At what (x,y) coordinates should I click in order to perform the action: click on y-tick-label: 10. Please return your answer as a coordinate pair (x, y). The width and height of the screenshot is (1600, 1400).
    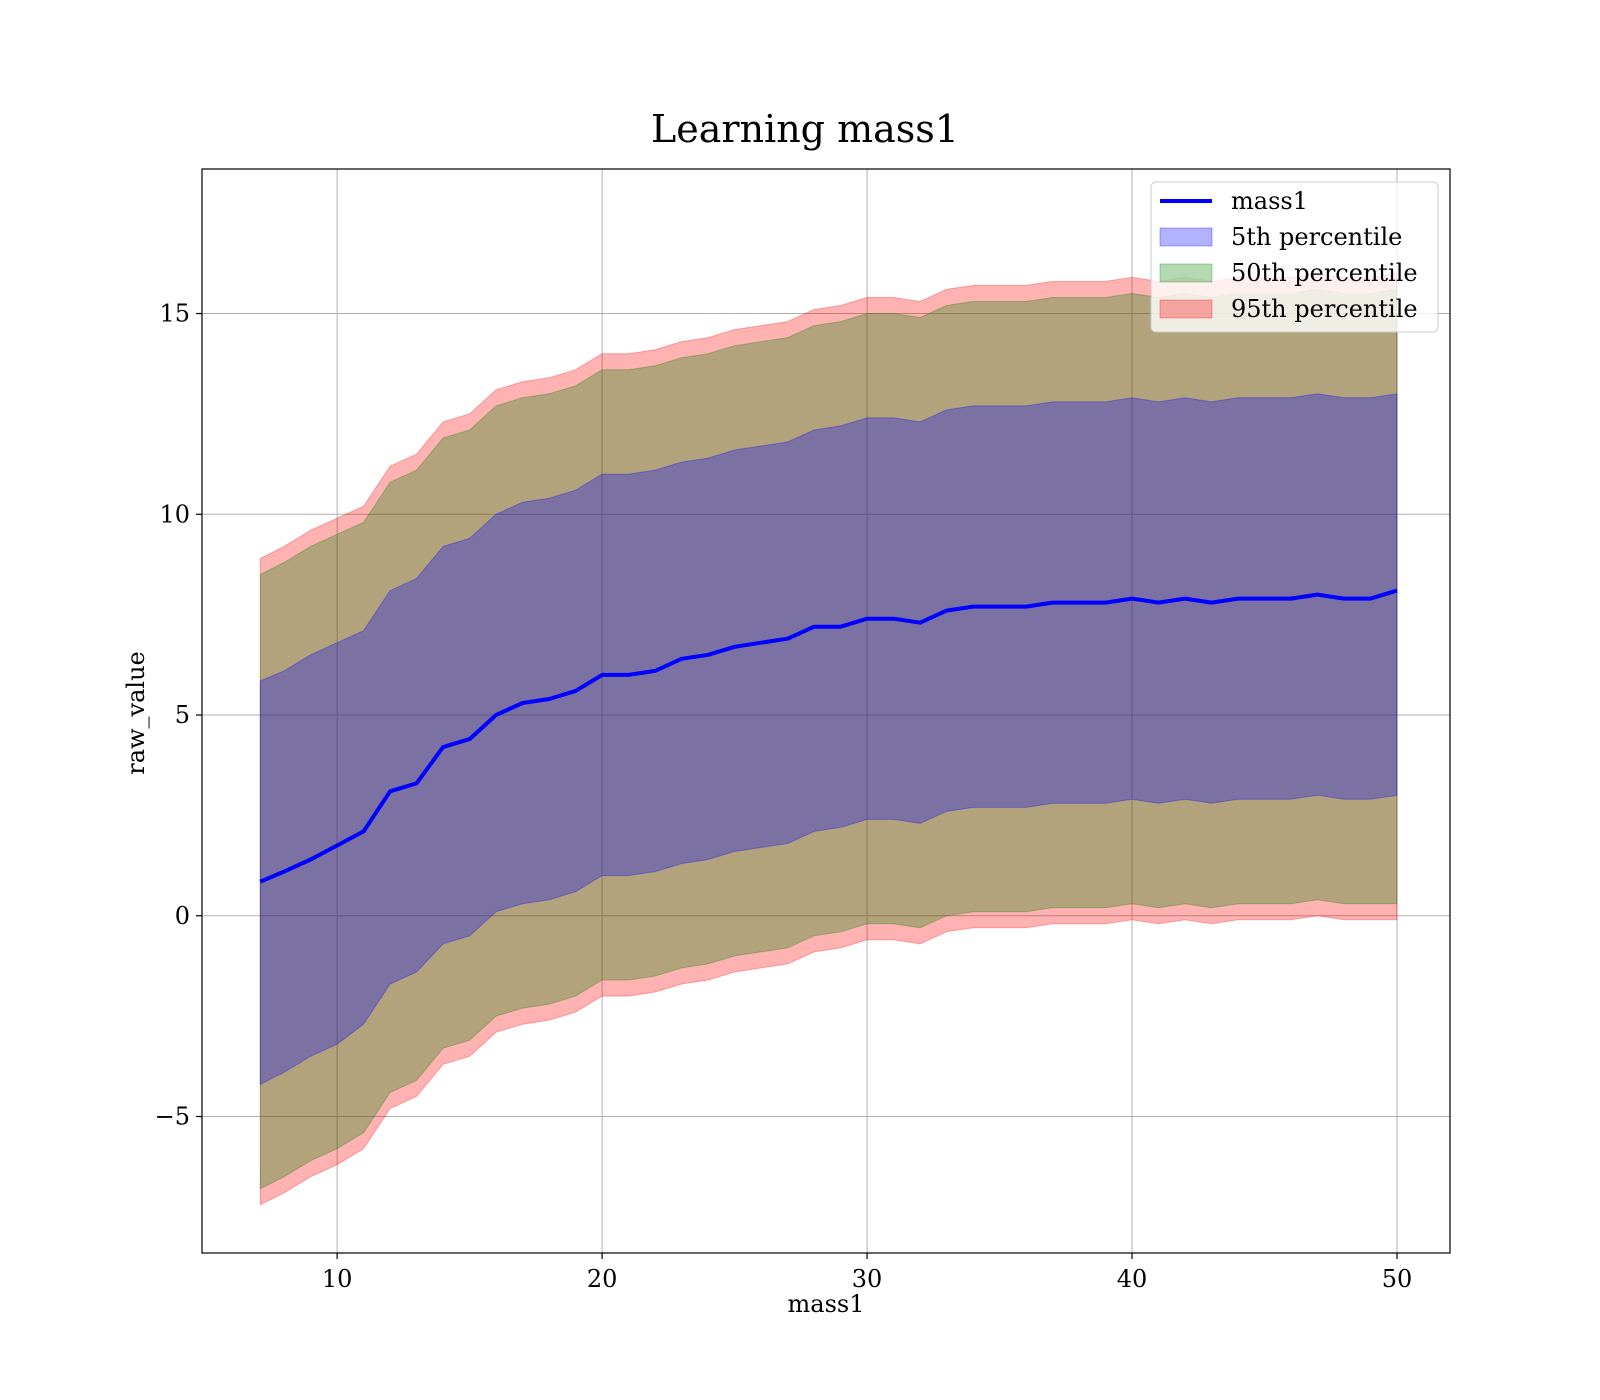
    Looking at the image, I should click on (174, 514).